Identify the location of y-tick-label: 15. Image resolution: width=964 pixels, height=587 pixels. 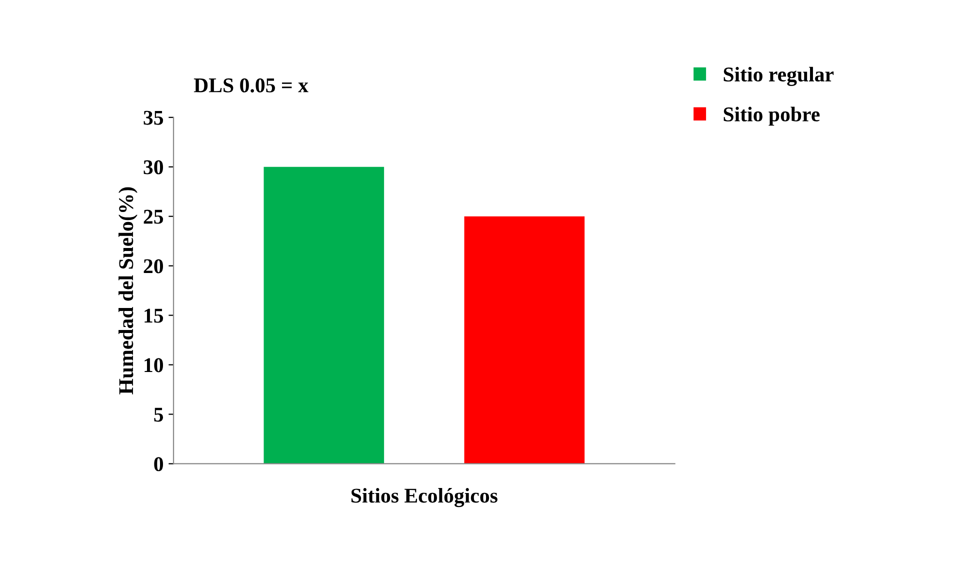
(154, 315).